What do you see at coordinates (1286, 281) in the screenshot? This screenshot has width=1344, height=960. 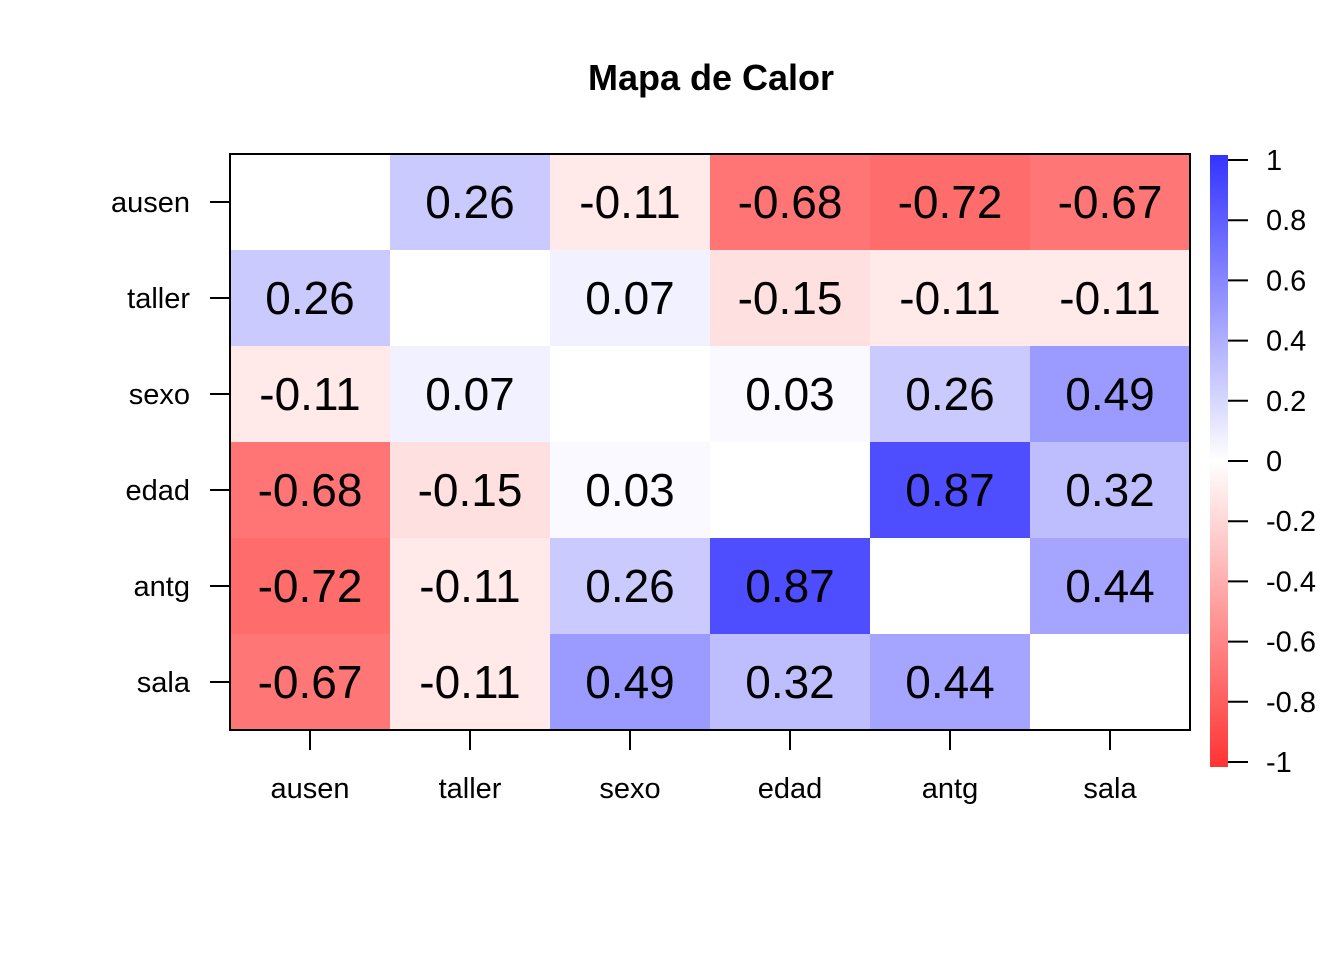 I see `colorbar-tick-label: 0.6` at bounding box center [1286, 281].